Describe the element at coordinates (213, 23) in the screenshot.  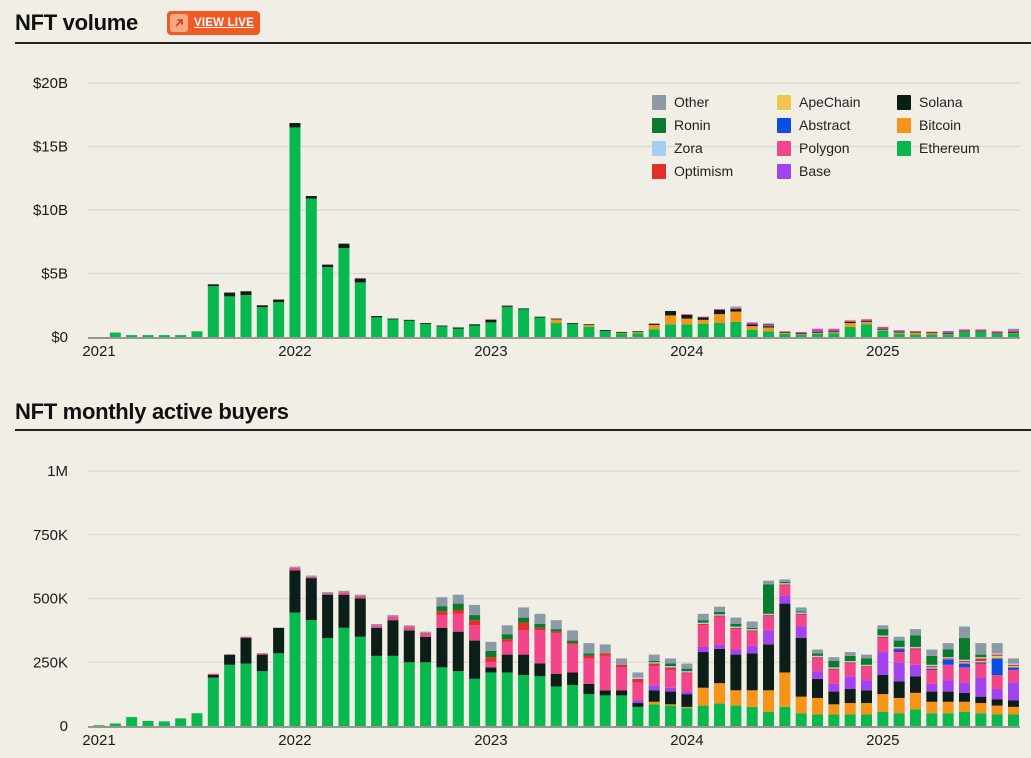
I see `view-live-button: VIEW LIVE` at that location.